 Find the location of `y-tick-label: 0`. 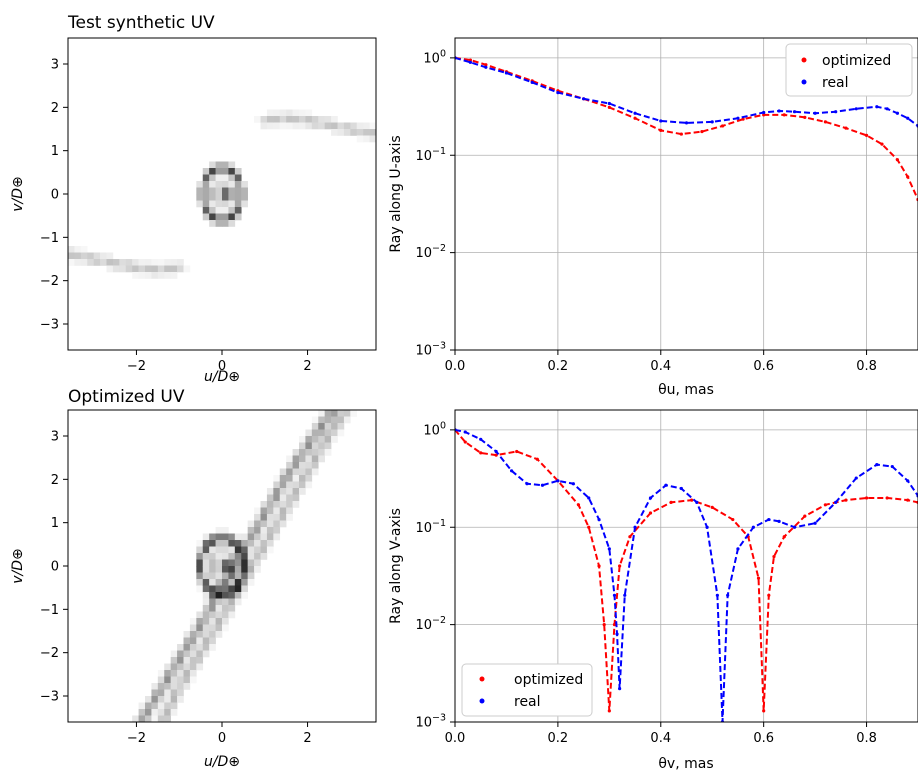

y-tick-label: 0 is located at coordinates (55, 195).